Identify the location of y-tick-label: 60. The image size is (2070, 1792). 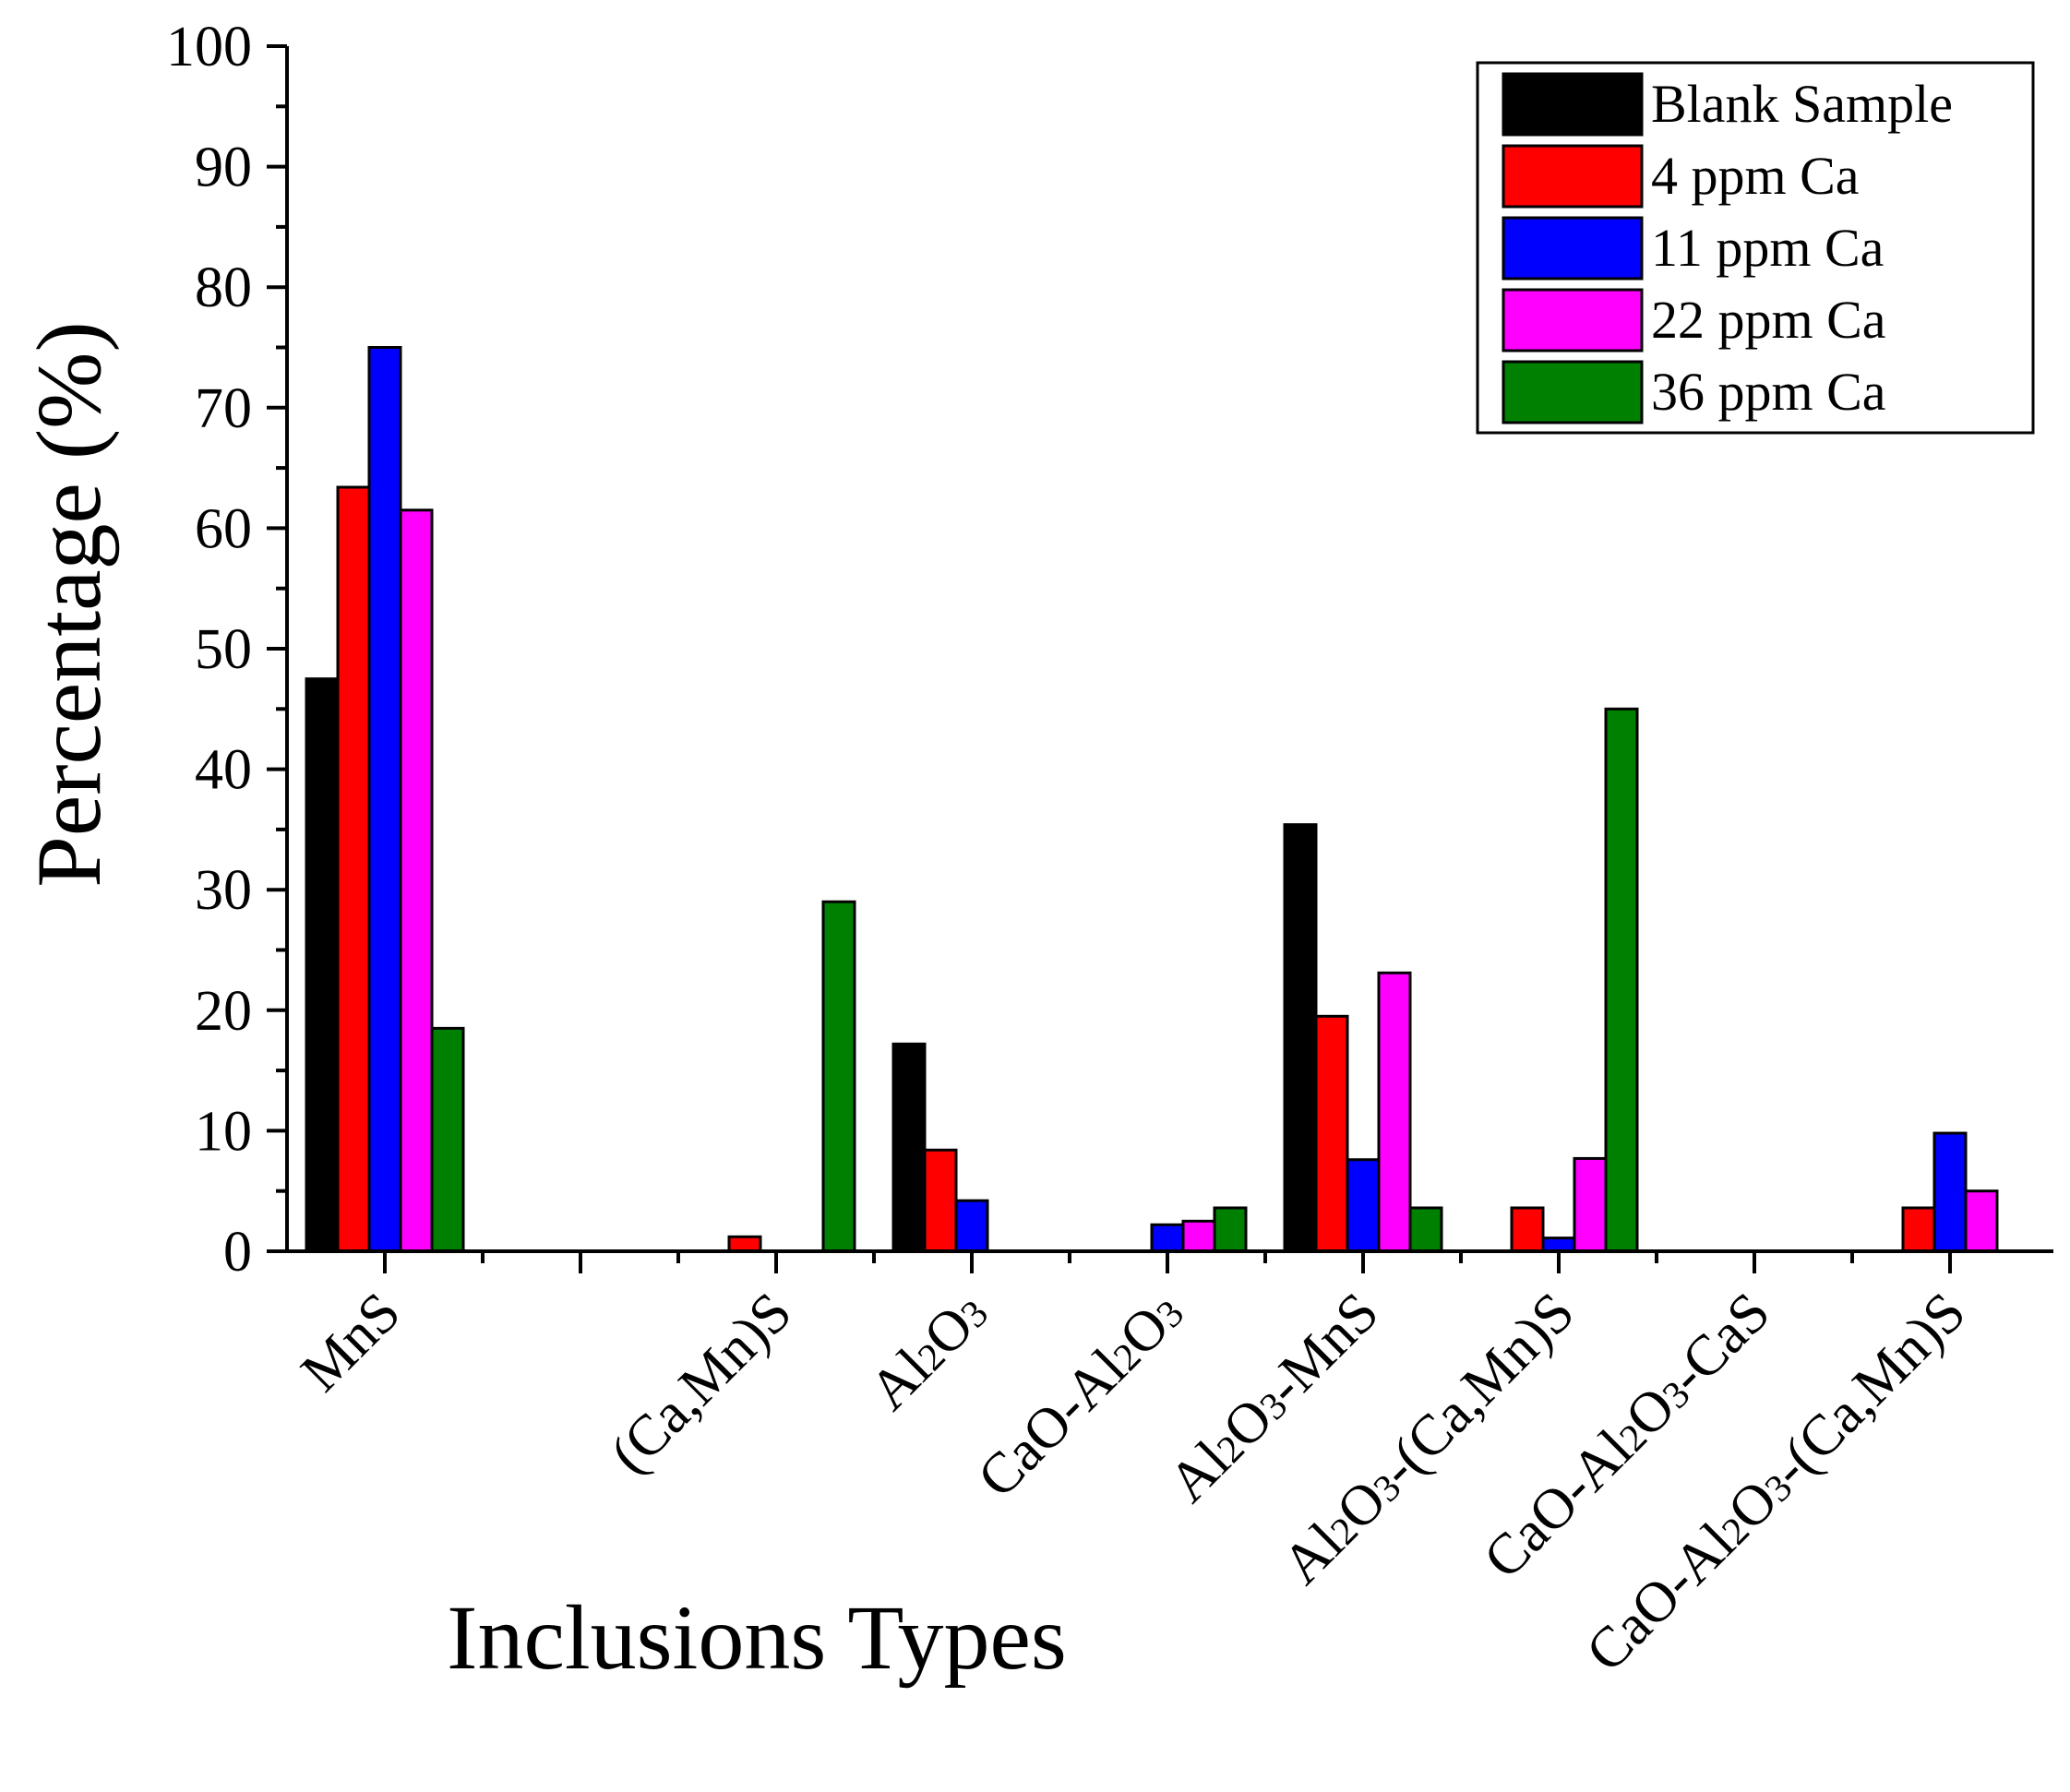
(223, 528).